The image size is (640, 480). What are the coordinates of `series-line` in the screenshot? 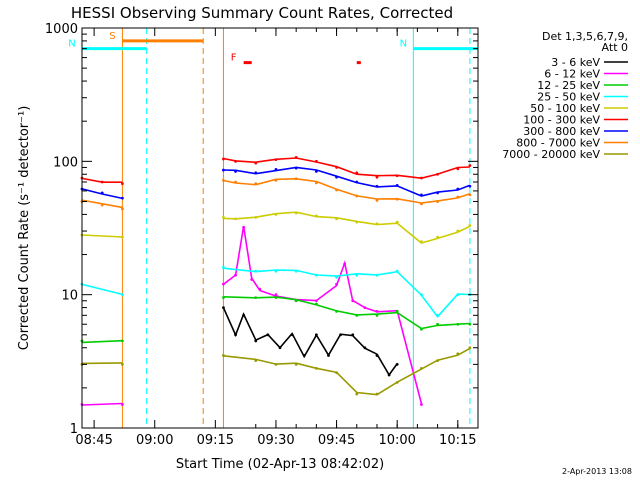 It's located at (276, 193).